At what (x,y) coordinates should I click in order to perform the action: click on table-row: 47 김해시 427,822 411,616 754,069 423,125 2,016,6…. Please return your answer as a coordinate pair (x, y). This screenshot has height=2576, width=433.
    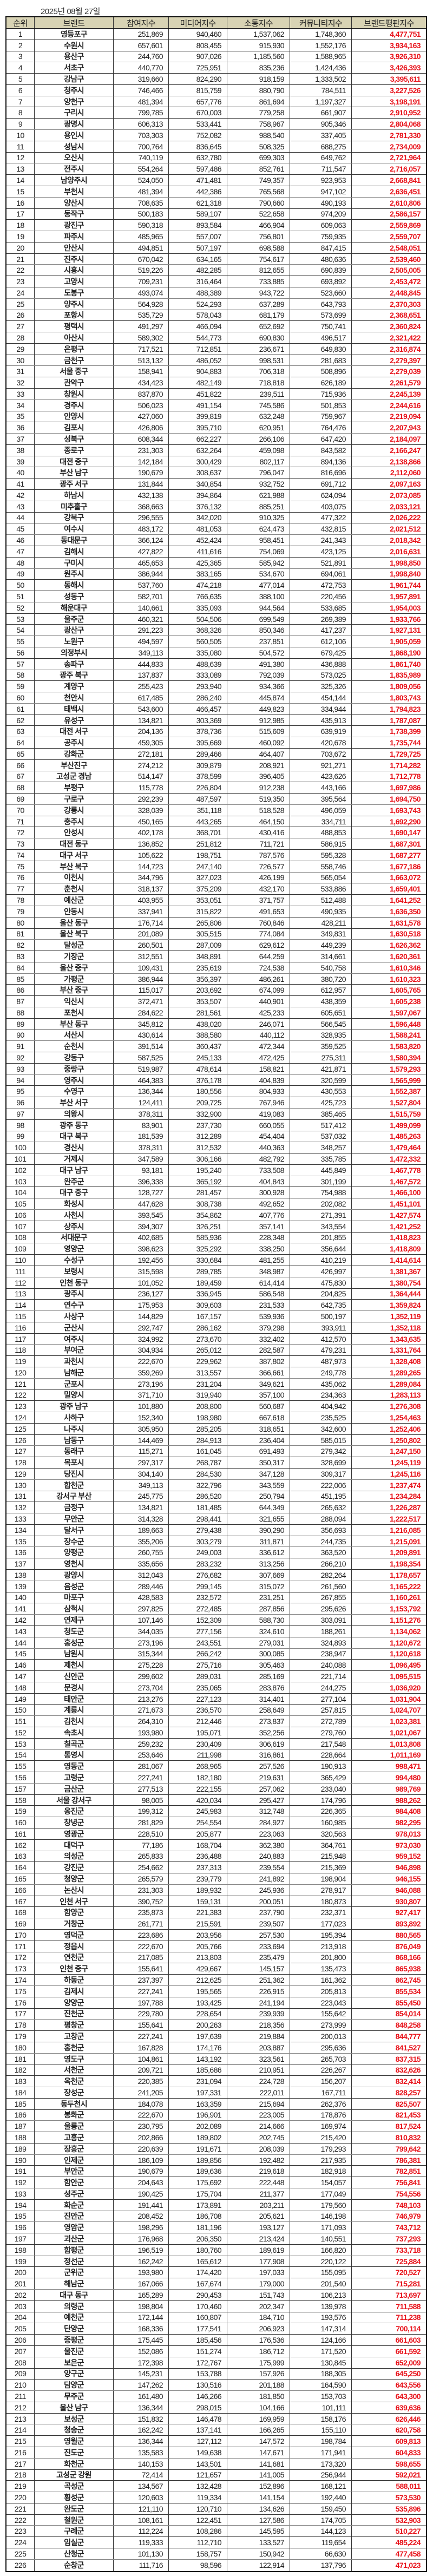
    Looking at the image, I should click on (216, 552).